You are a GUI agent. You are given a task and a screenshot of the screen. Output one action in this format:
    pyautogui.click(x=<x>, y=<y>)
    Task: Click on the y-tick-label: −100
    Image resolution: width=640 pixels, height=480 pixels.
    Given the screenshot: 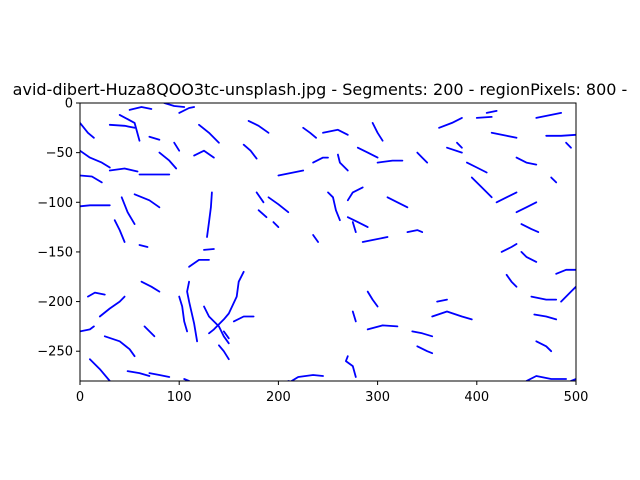 What is the action you would take?
    pyautogui.click(x=55, y=203)
    